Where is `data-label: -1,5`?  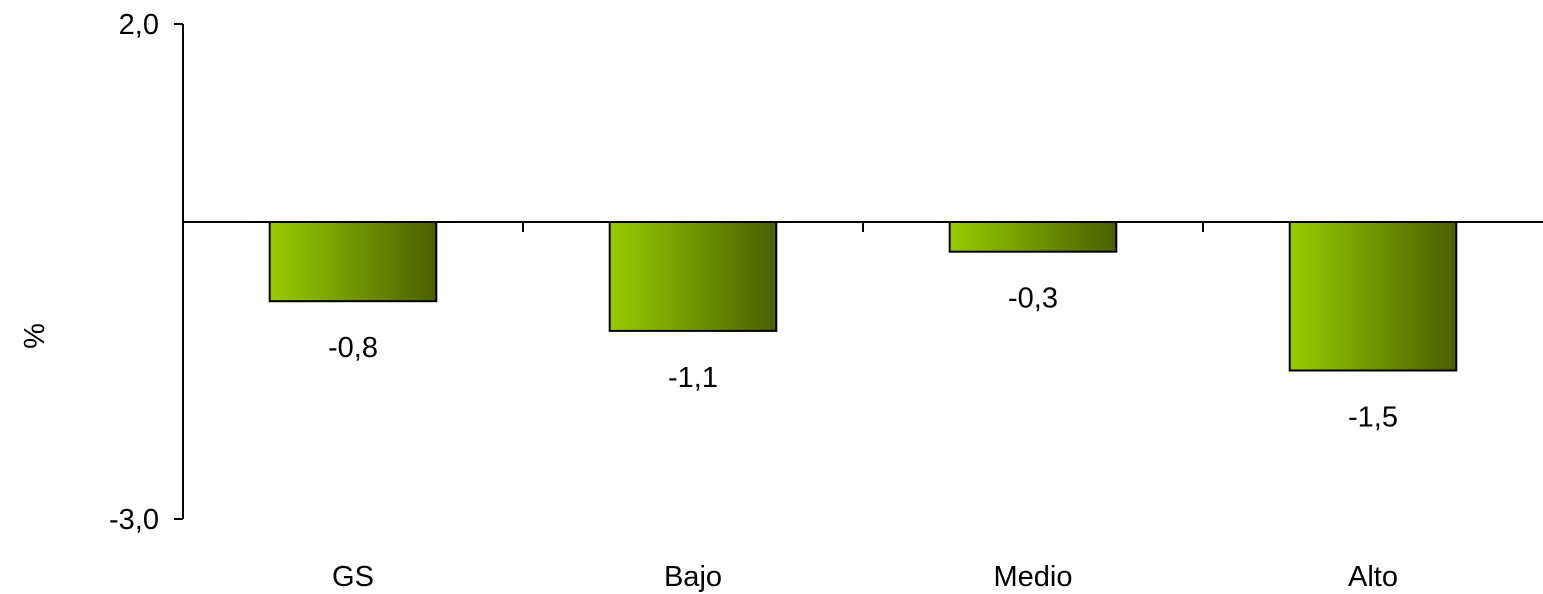
data-label: -1,5 is located at coordinates (1373, 418).